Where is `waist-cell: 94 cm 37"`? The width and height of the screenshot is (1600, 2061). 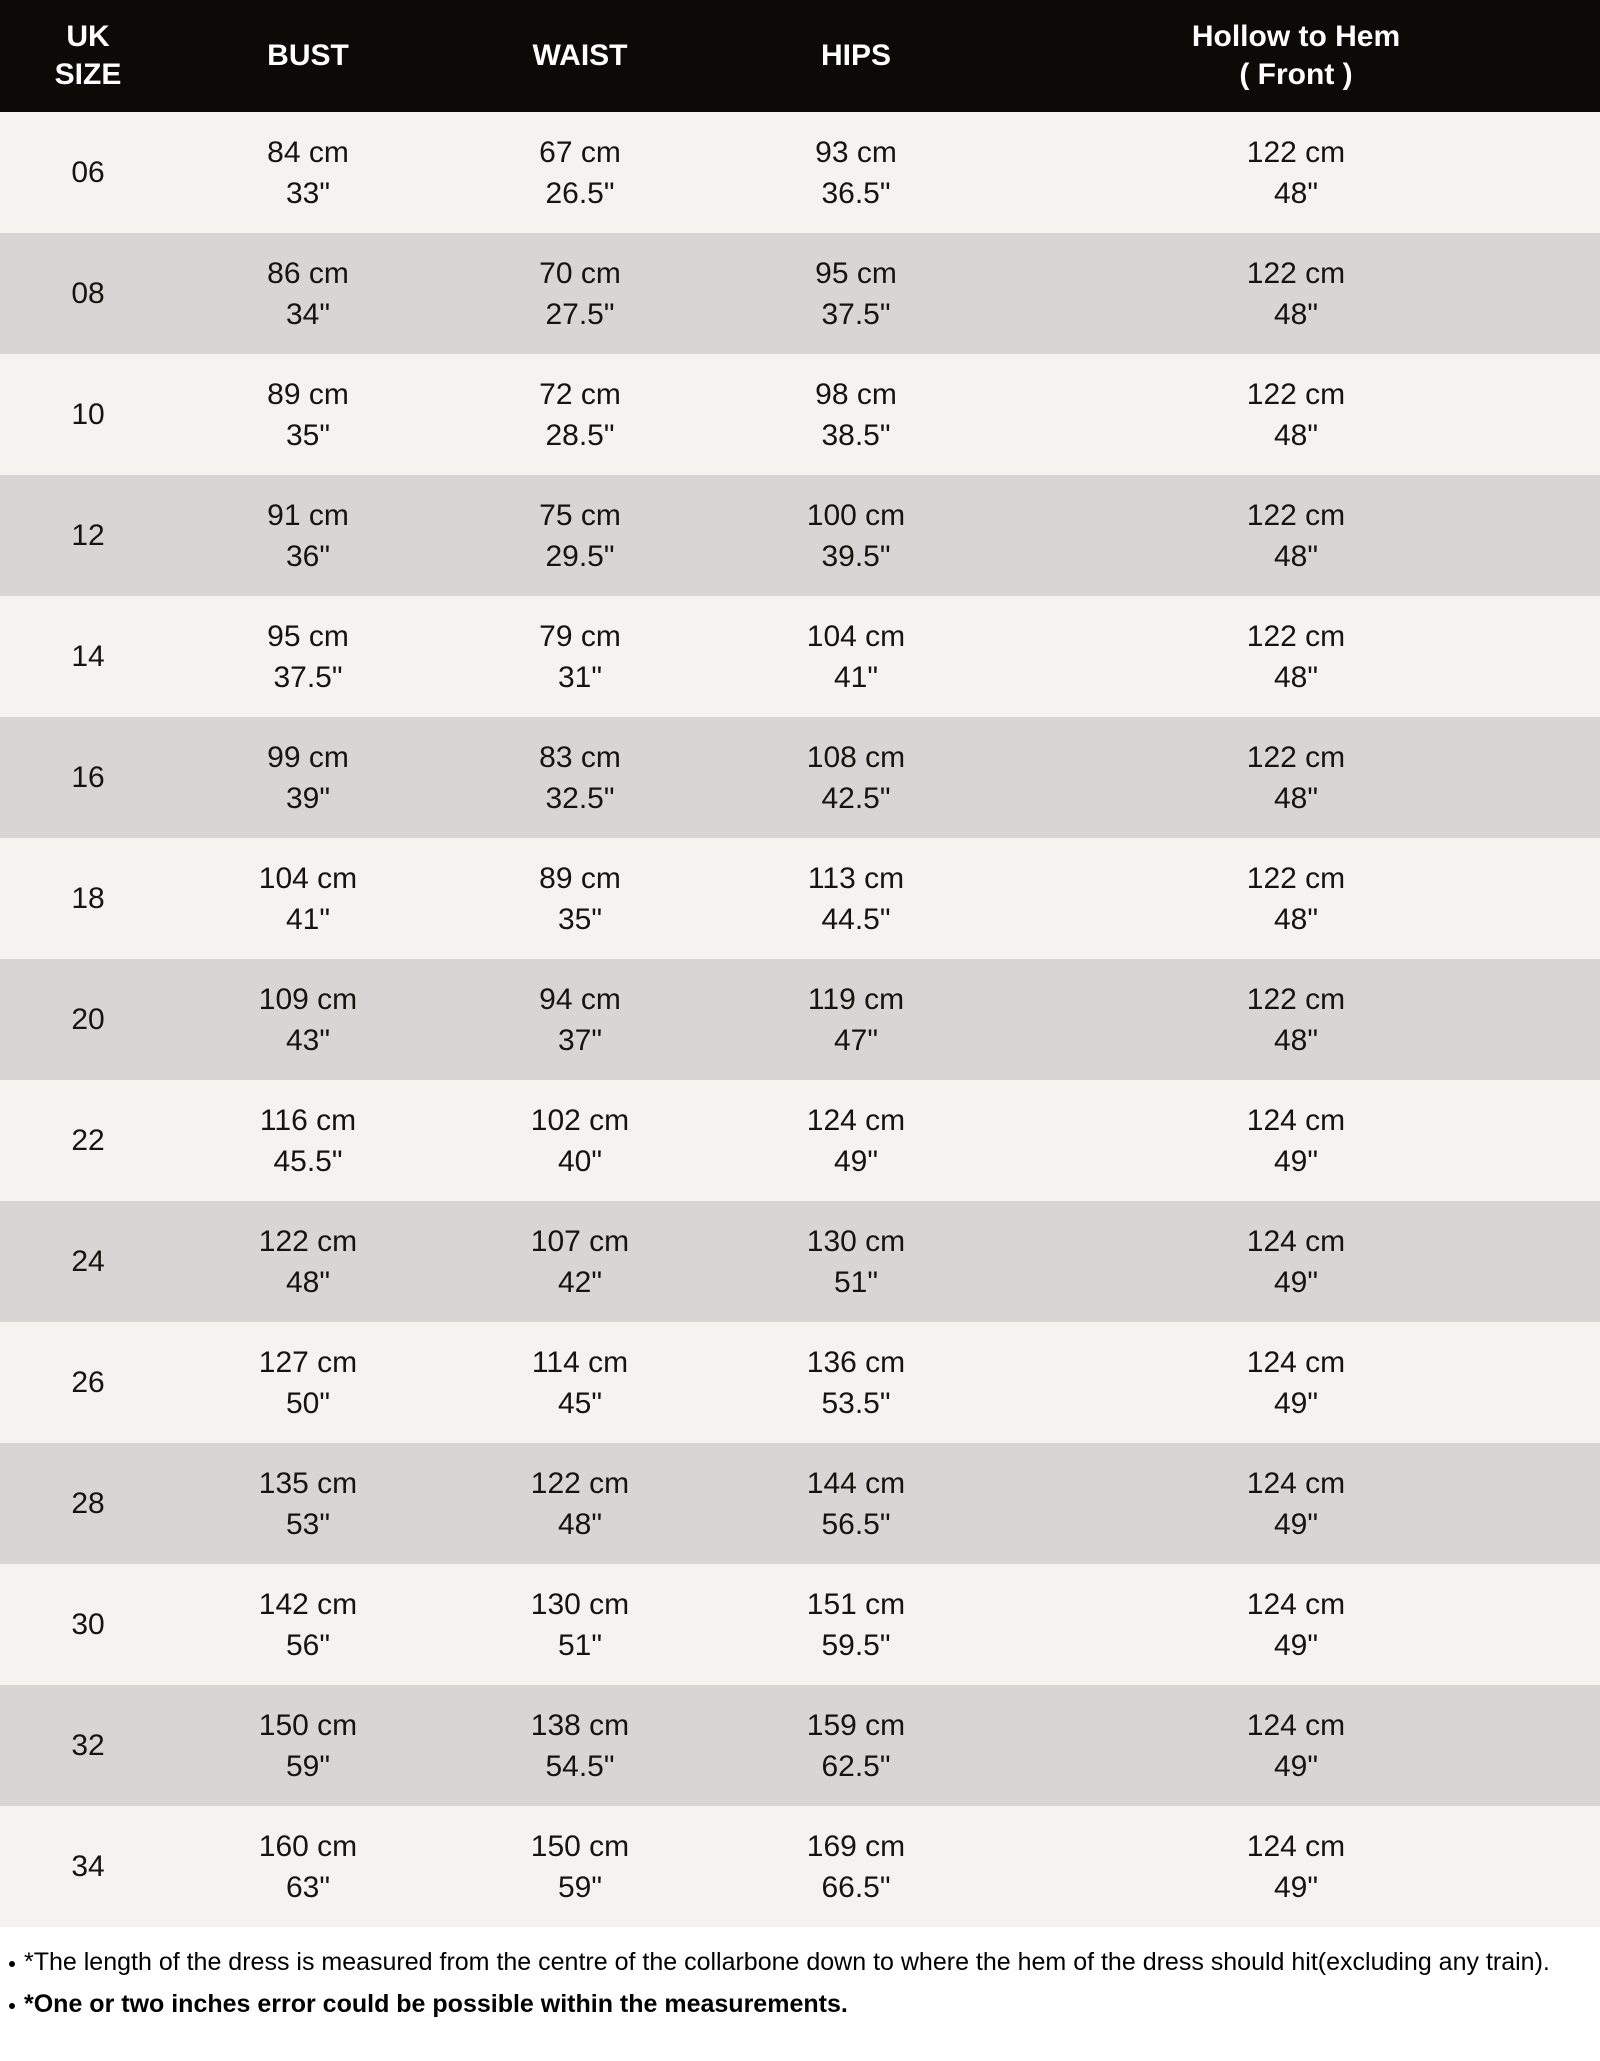
waist-cell: 94 cm 37" is located at coordinates (580, 1019).